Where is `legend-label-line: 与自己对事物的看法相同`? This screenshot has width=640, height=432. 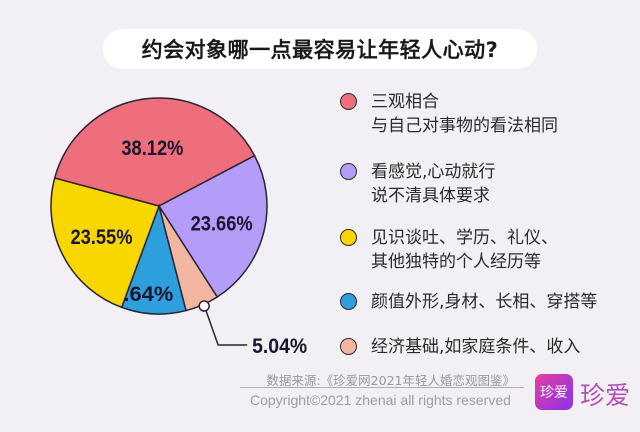 legend-label-line: 与自己对事物的看法相同 is located at coordinates (464, 126).